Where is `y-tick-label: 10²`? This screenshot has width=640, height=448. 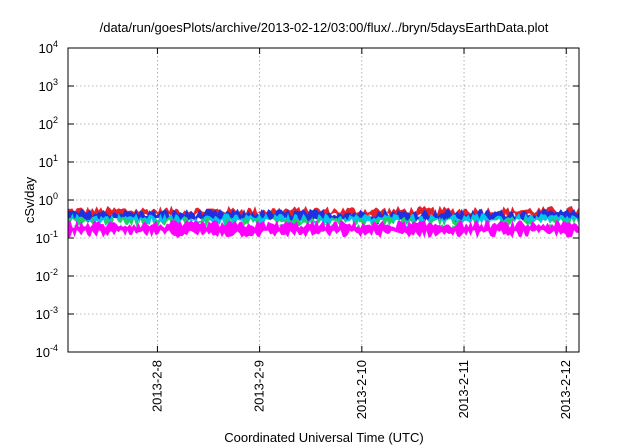 y-tick-label: 10² is located at coordinates (48, 123).